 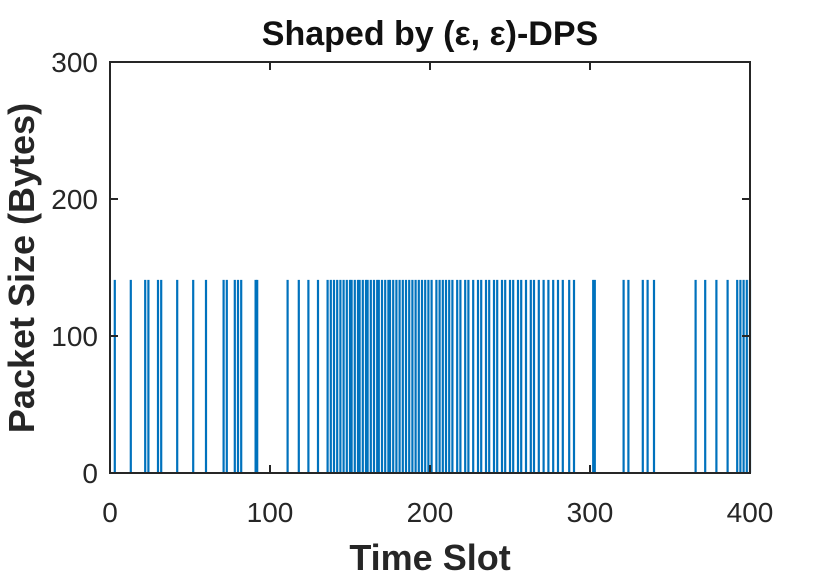 What do you see at coordinates (430, 512) in the screenshot?
I see `x-tick-label: 200` at bounding box center [430, 512].